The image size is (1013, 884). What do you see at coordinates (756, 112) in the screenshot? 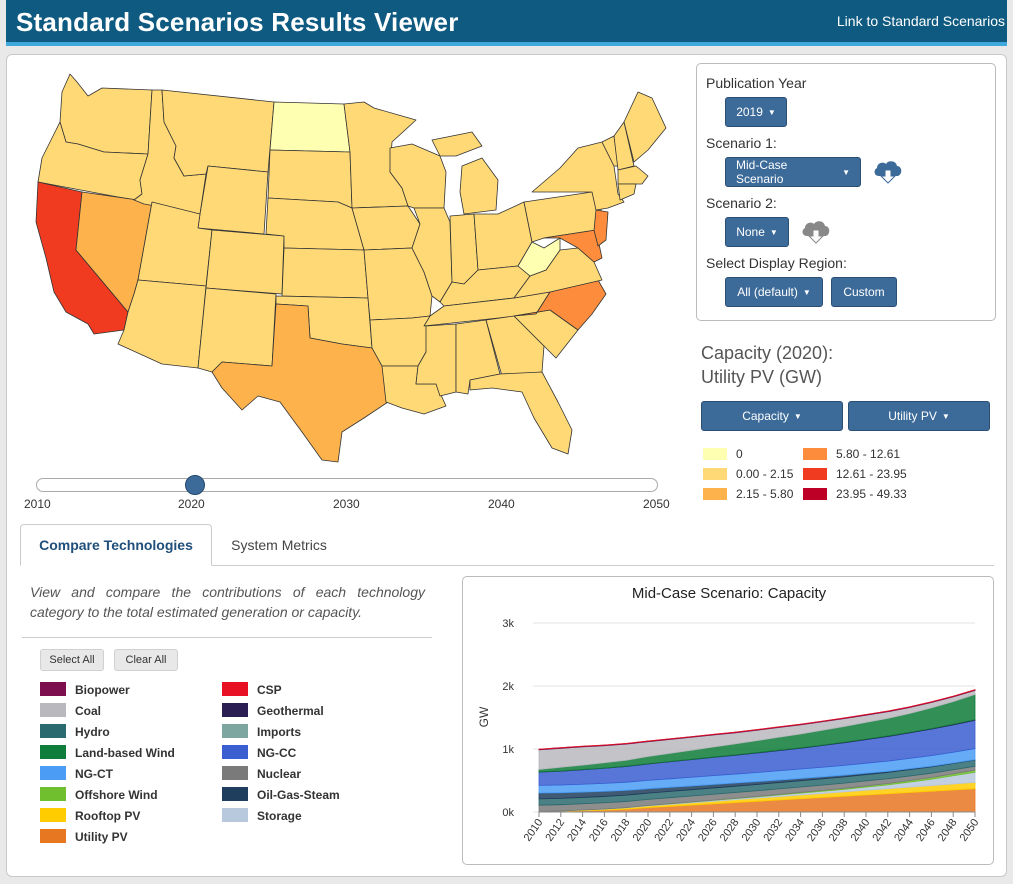
I see `publication-year-dropdown: 2019 ▼` at bounding box center [756, 112].